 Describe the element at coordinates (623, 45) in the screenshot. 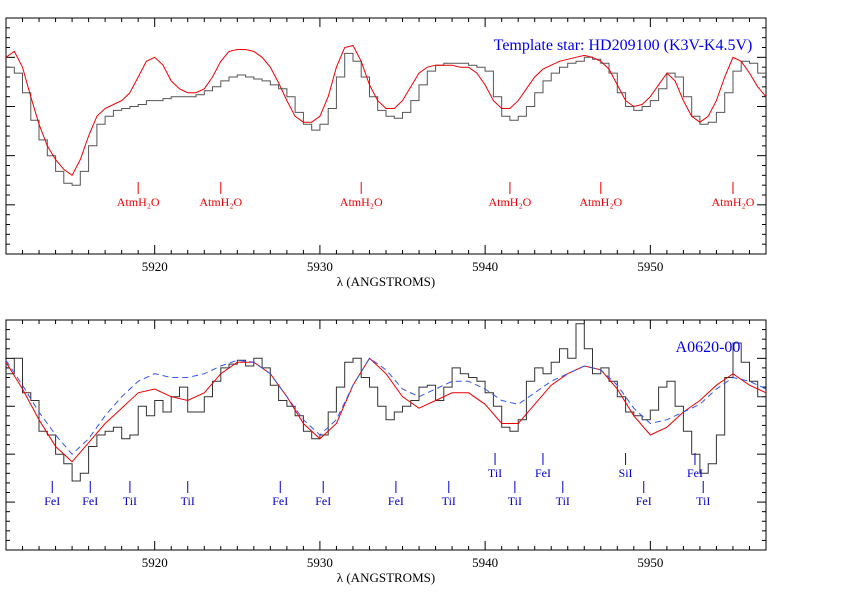

I see `panel-title: Template star: HD209100 (K3V-K4.5V)` at that location.